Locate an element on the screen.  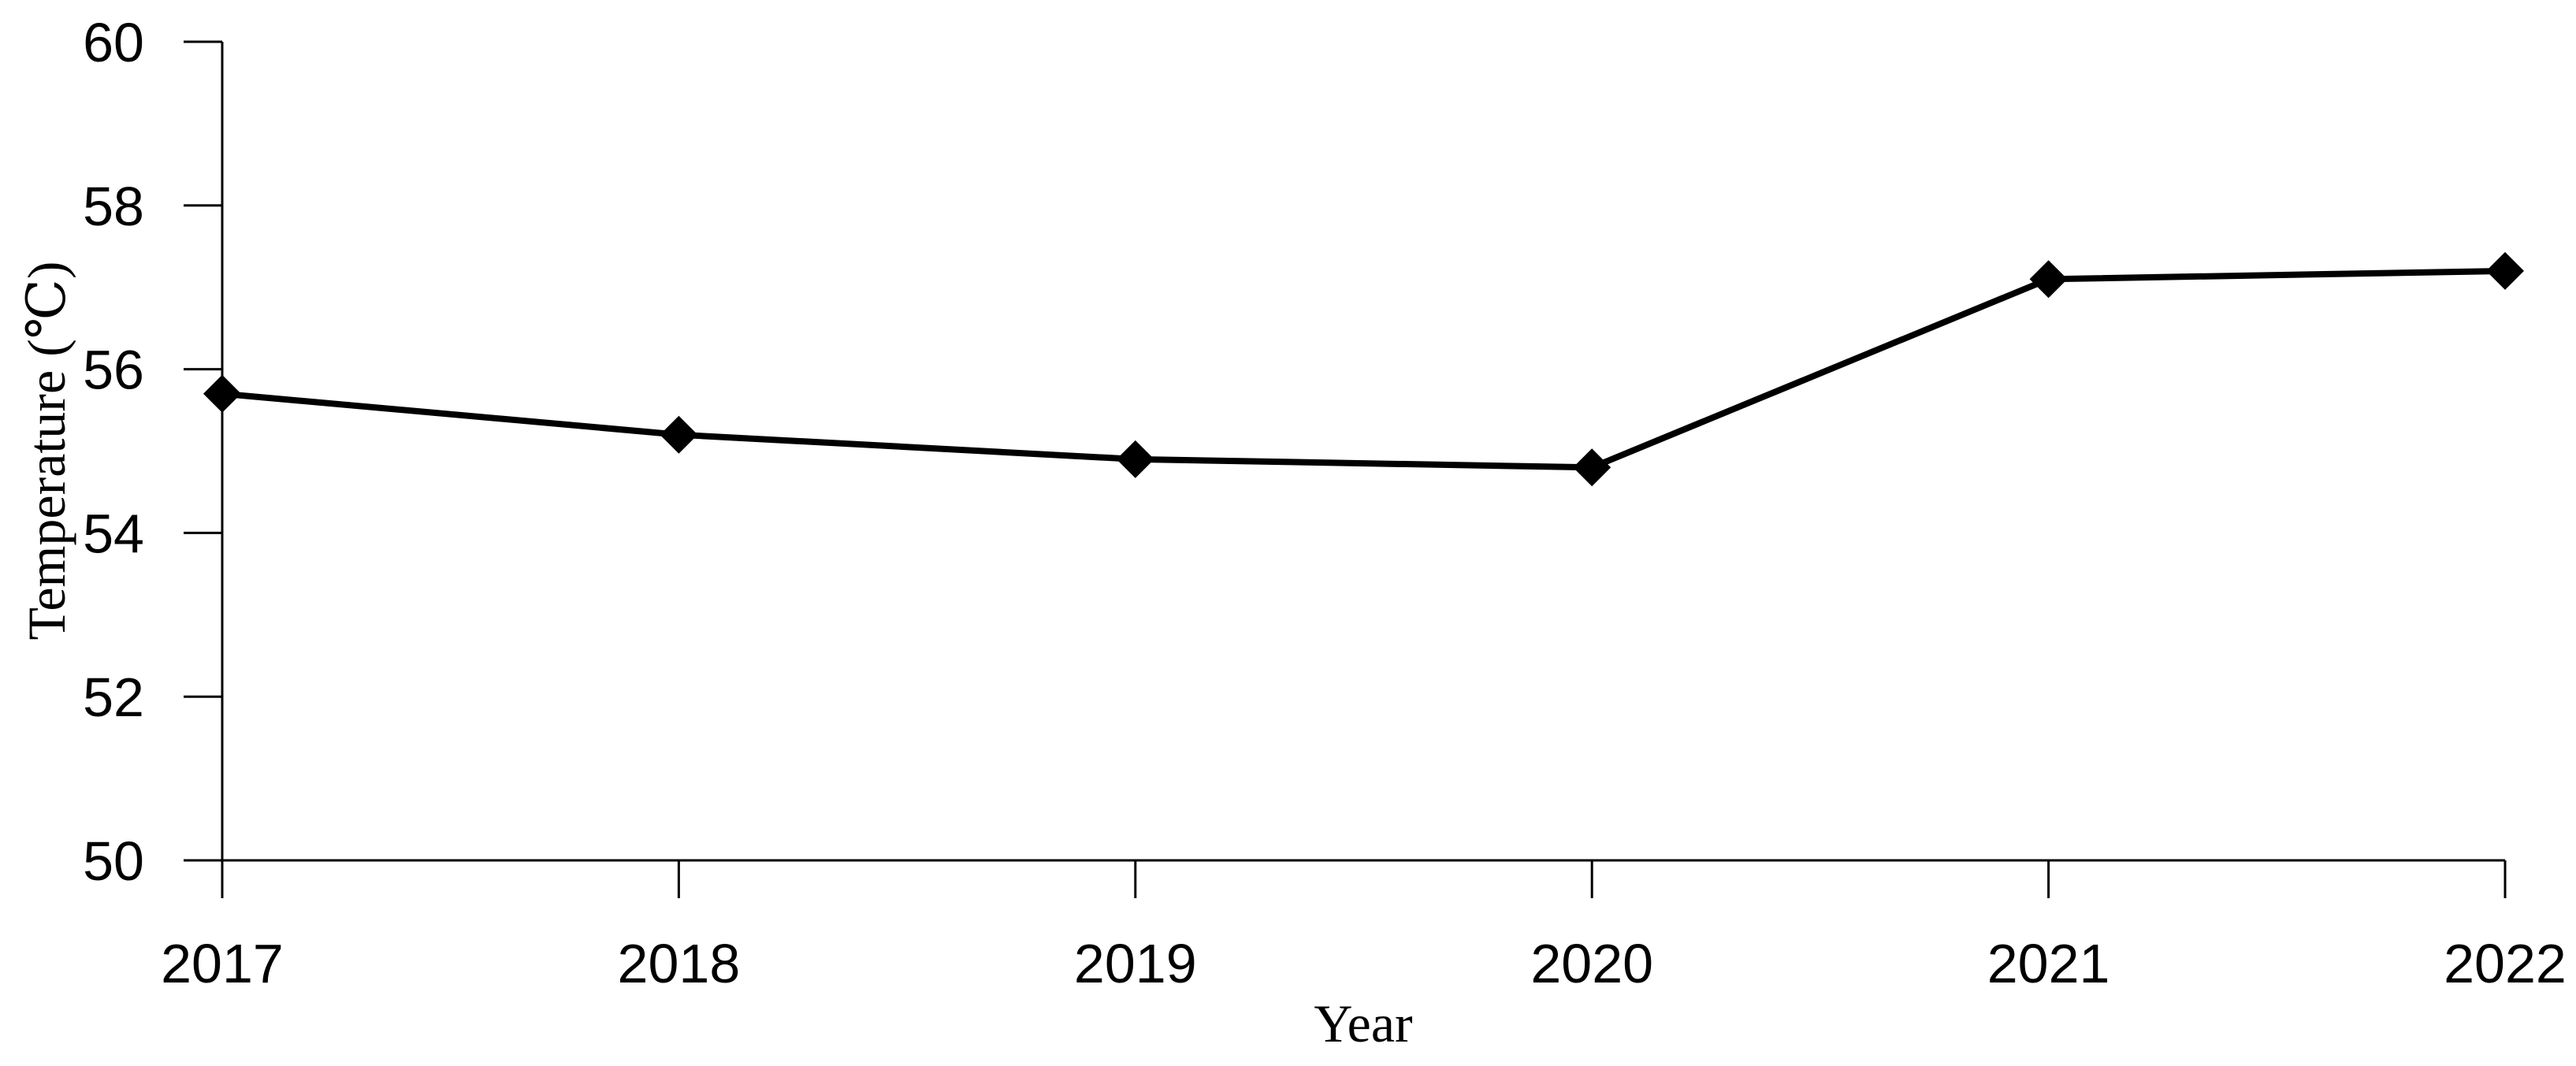
x-tick-label: 2020 is located at coordinates (1591, 963).